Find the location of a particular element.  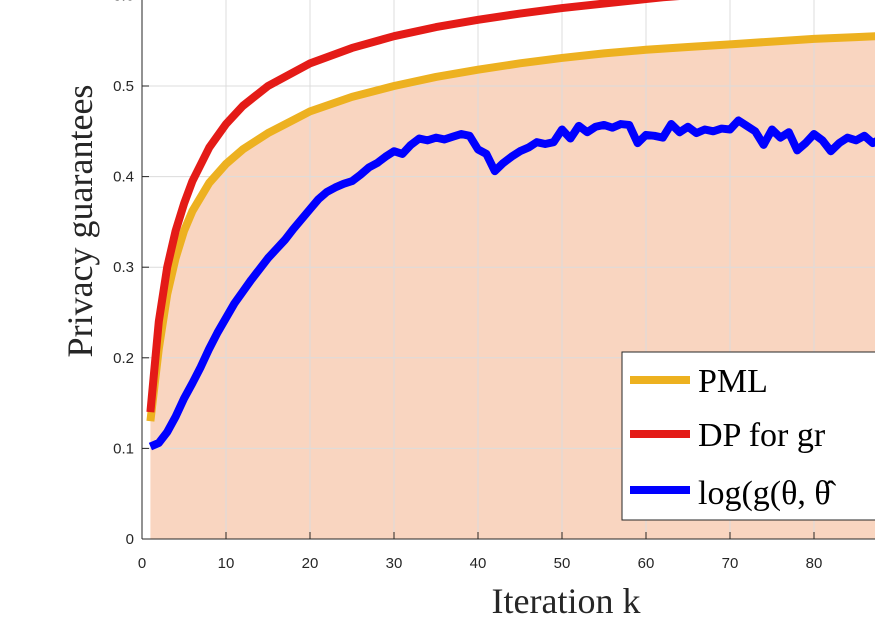

y-tick-label: 0 is located at coordinates (130, 539).